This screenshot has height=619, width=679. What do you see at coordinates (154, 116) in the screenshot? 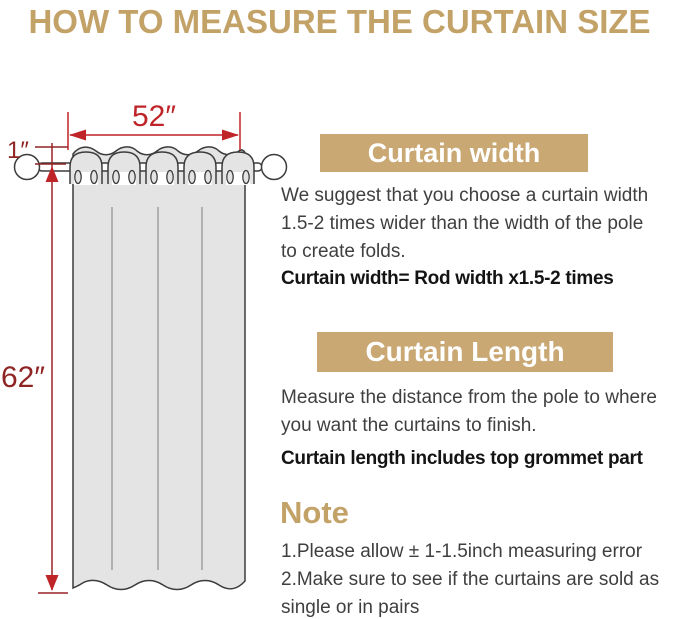
I see `width-dimension-label: 52″` at bounding box center [154, 116].